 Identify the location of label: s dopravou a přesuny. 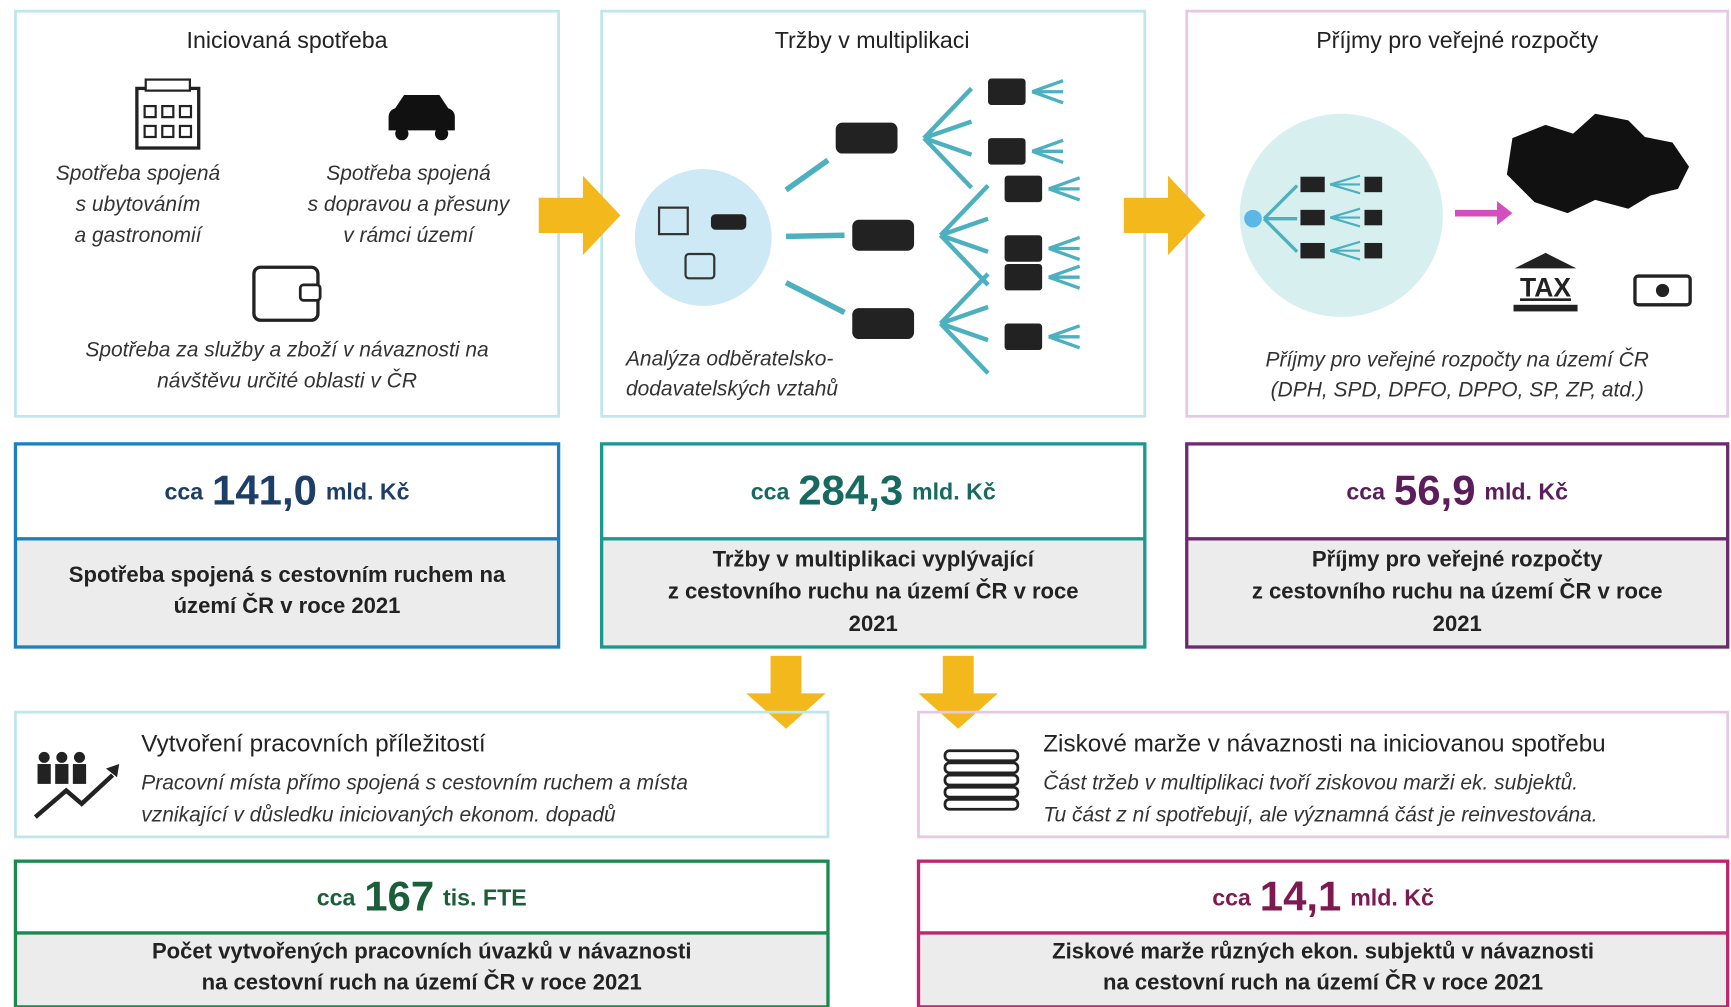
(409, 204).